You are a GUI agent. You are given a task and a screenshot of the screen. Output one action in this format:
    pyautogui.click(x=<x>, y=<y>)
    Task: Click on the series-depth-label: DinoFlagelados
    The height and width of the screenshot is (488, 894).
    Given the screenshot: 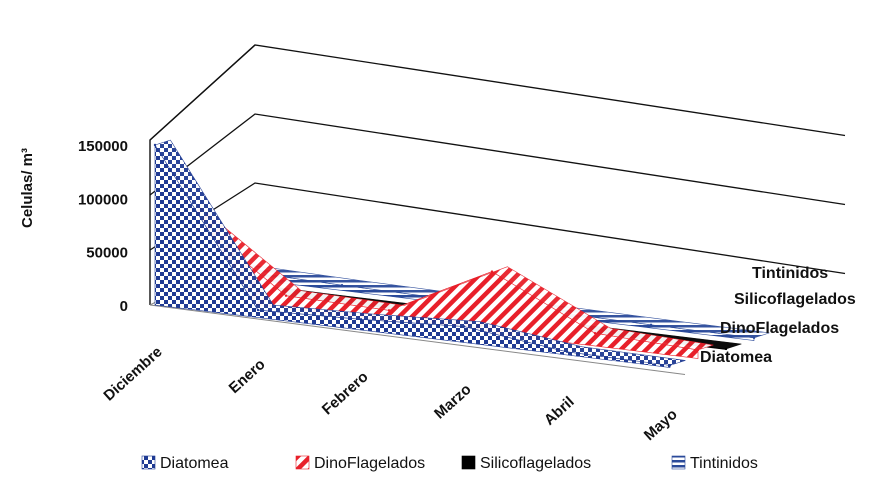 What is the action you would take?
    pyautogui.click(x=779, y=328)
    